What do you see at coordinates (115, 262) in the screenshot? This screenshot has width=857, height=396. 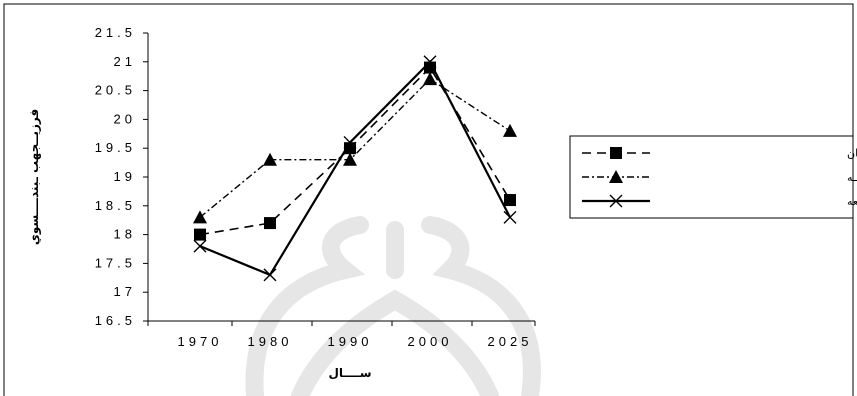 I see `y-tick-label: 17.5` at bounding box center [115, 262].